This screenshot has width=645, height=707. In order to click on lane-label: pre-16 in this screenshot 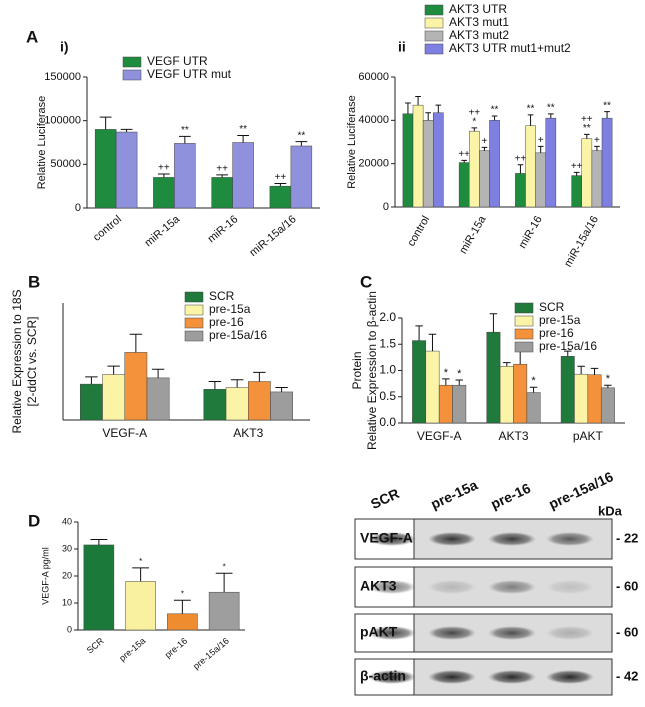, I will do `click(510, 496)`.